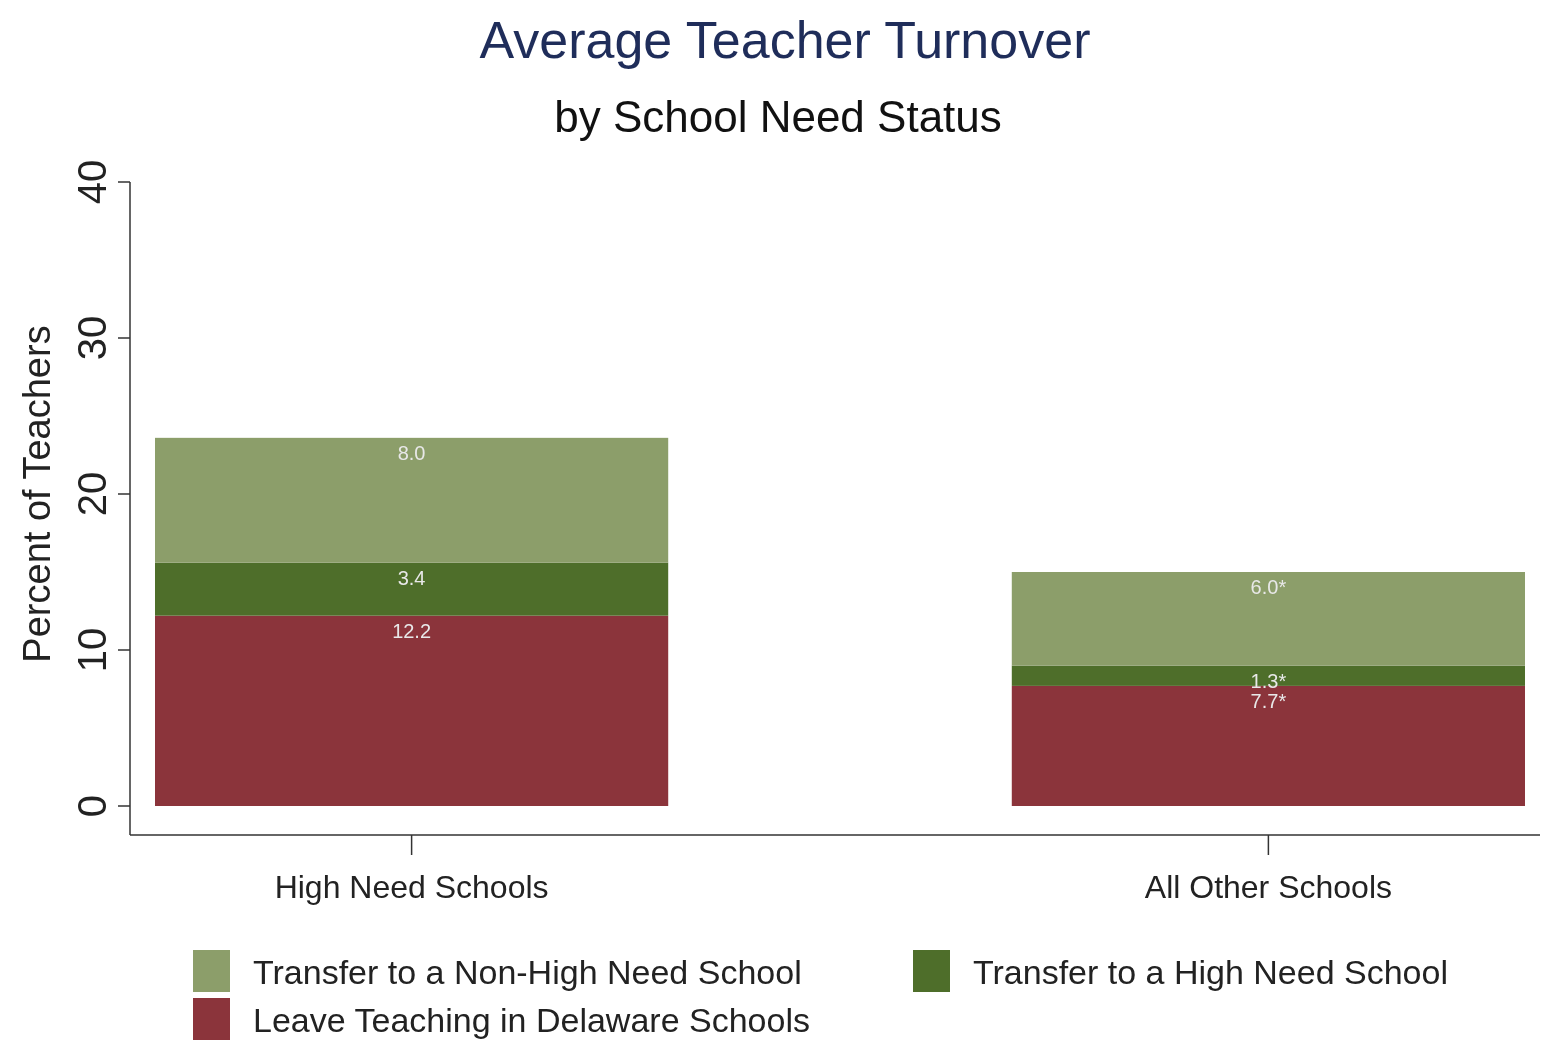 This screenshot has width=1554, height=1062. I want to click on legend-label: Transfer to a Non-High Need School, so click(527, 972).